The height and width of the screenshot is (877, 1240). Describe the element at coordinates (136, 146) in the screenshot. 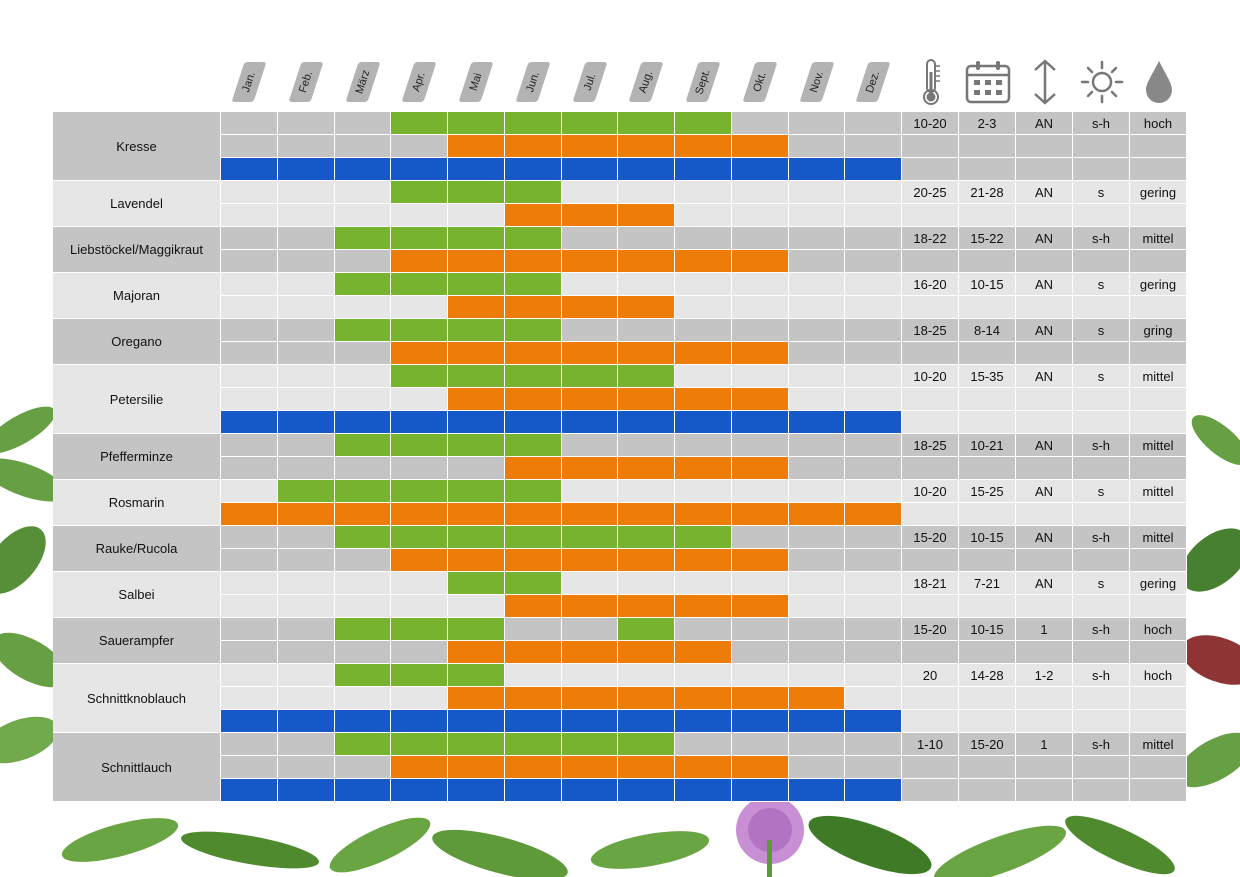

I see `herb-name: Kresse` at that location.